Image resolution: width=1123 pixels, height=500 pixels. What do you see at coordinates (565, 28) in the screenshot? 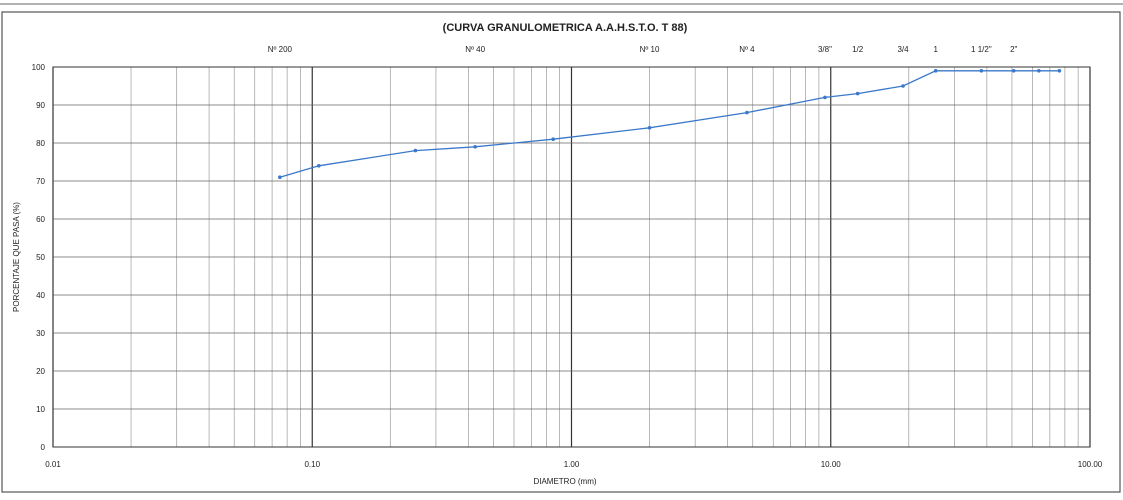
I see `chart-title: (CURVA GRANULOMETRICA A.A.H.S.T.O. T 88)` at bounding box center [565, 28].